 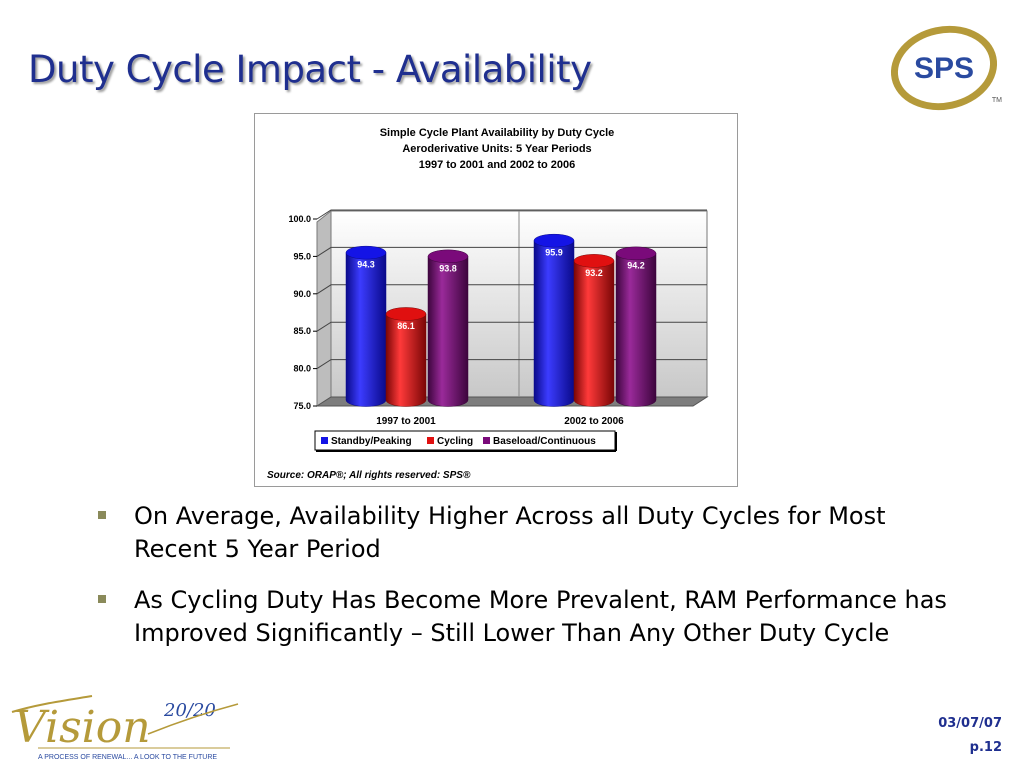 I want to click on vision-logo-text: Vision, so click(x=82, y=727).